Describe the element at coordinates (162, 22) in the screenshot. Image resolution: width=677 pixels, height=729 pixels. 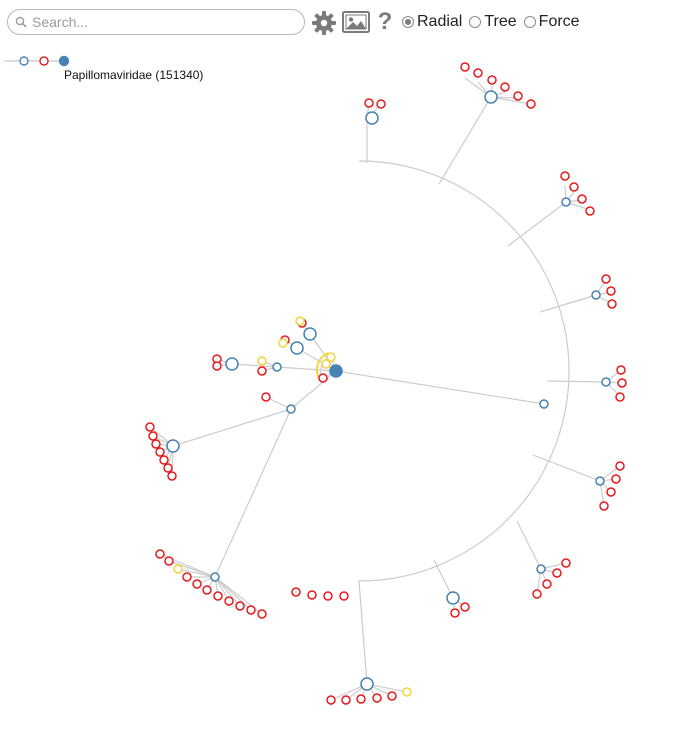
I see `search-input` at that location.